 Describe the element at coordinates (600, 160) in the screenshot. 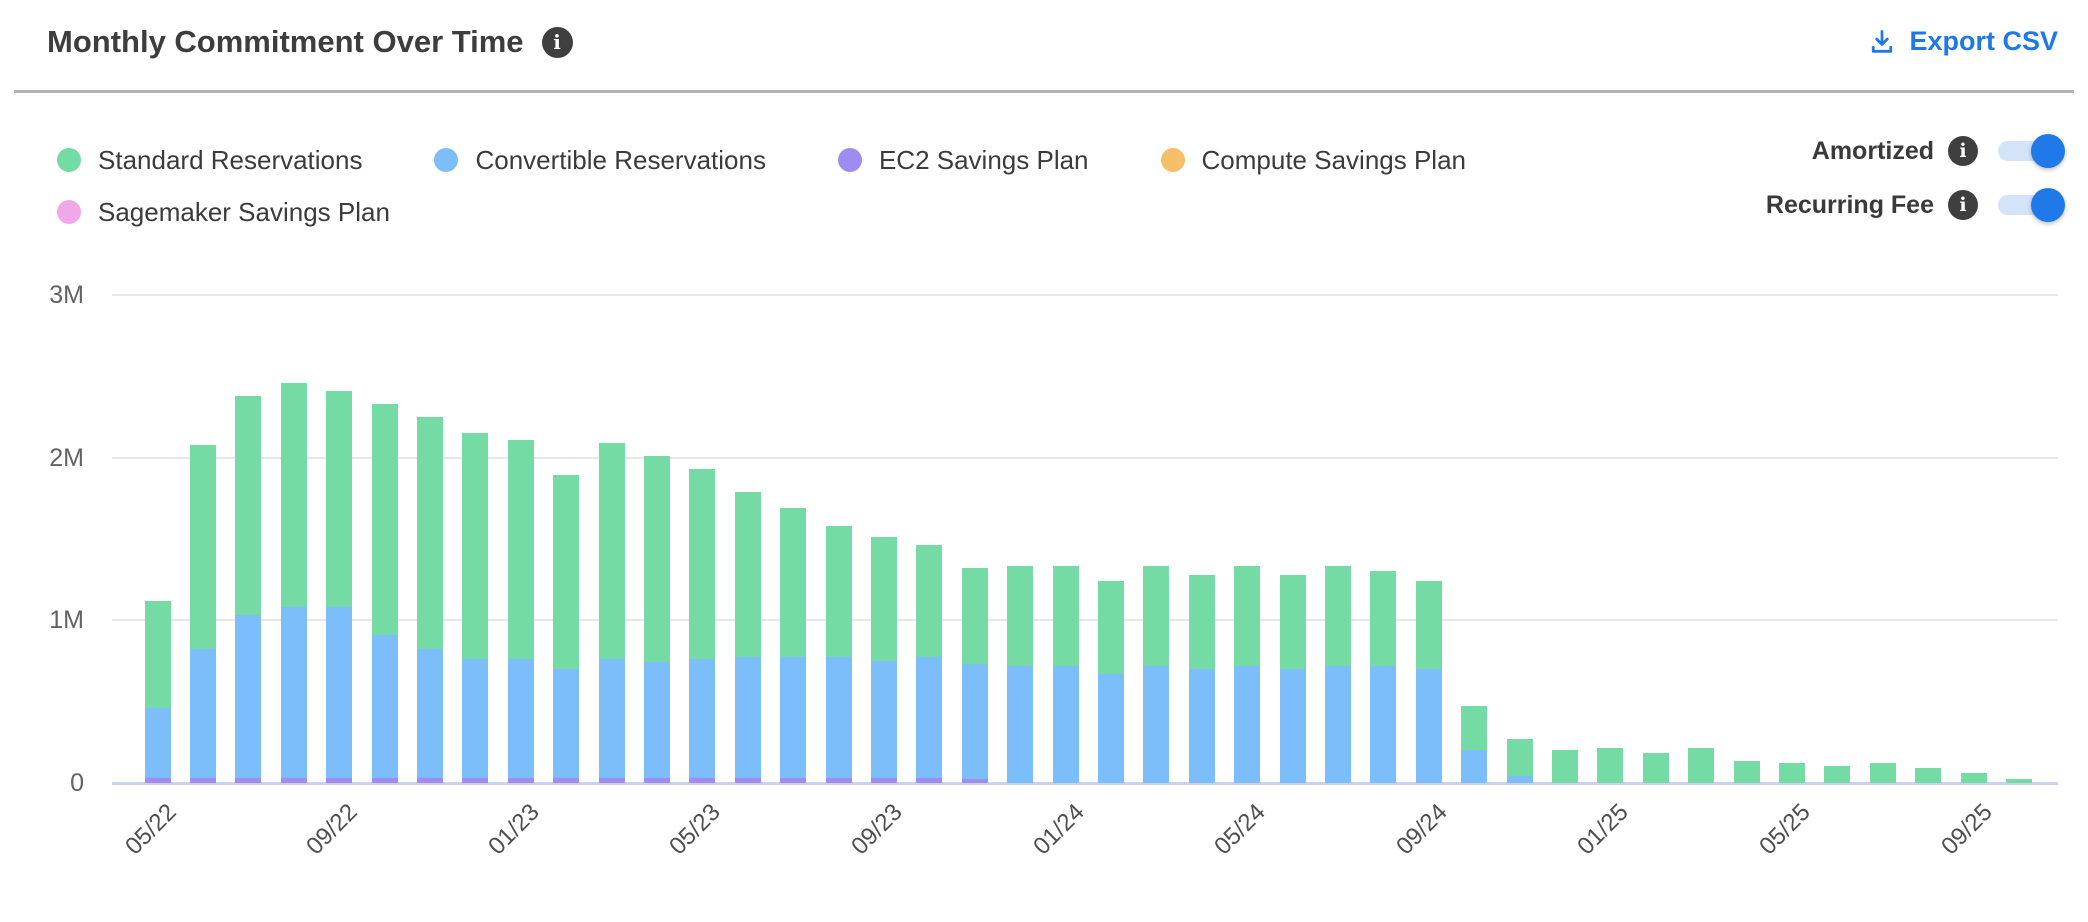

I see `legend-item: Convertible Reservations` at that location.